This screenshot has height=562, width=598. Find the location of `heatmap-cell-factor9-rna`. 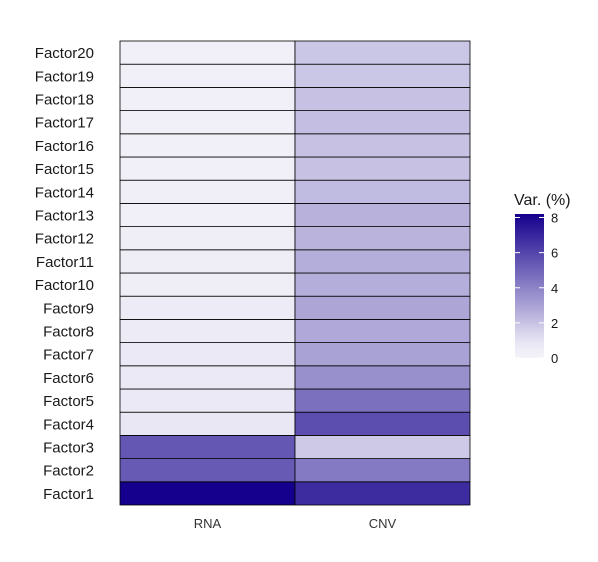

heatmap-cell-factor9-rna is located at coordinates (207, 307).